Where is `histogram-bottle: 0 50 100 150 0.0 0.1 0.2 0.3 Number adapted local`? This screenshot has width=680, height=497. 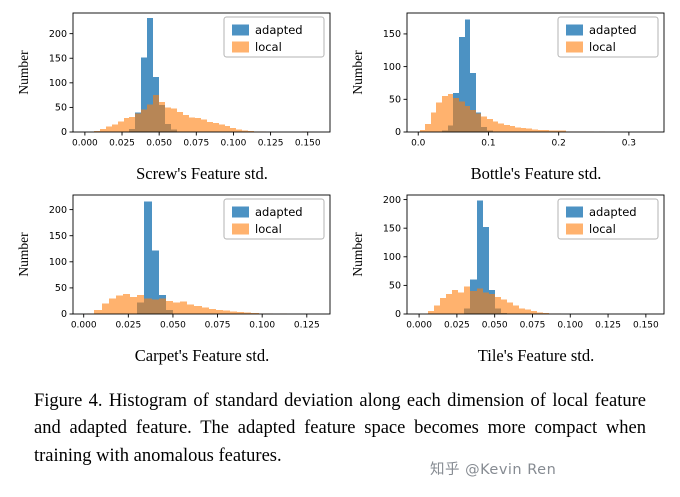 histogram-bottle: 0 50 100 150 0.0 0.1 0.2 0.3 Number adapted local is located at coordinates (507, 80).